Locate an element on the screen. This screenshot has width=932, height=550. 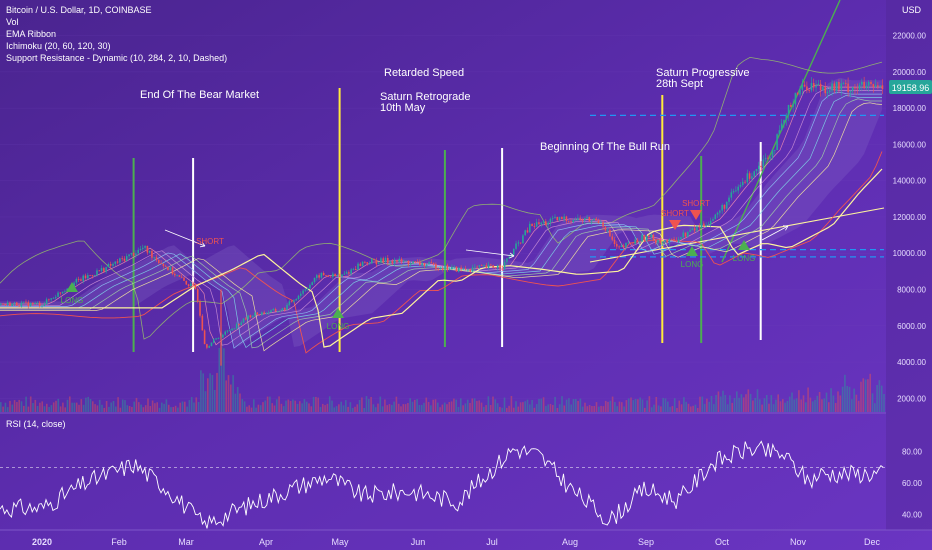
price-axis-tick: 8000.00 is located at coordinates (911, 290).